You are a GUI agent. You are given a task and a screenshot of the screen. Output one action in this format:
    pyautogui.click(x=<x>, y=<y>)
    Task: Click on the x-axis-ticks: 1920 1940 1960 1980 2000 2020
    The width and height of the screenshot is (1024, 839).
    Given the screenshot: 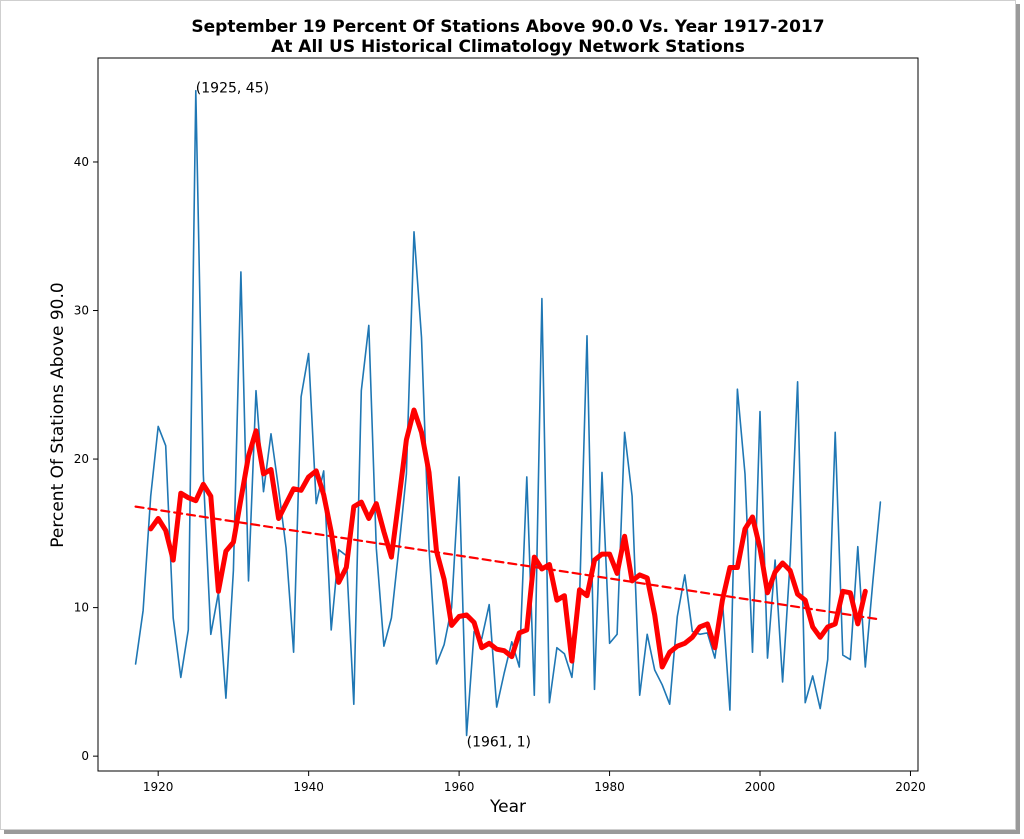 What is the action you would take?
    pyautogui.click(x=534, y=782)
    